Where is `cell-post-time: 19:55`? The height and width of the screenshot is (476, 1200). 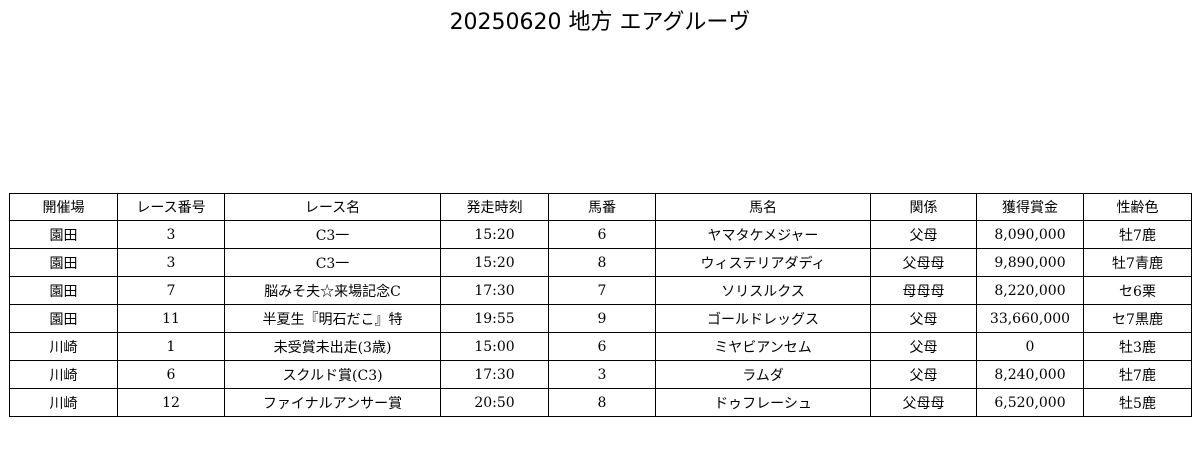
cell-post-time: 19:55 is located at coordinates (494, 318).